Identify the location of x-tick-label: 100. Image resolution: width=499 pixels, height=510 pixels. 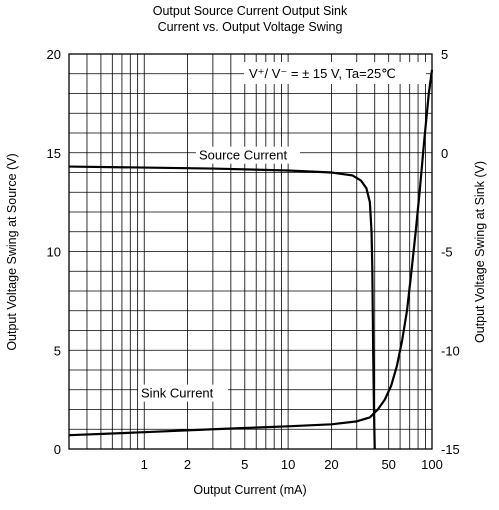
(432, 464).